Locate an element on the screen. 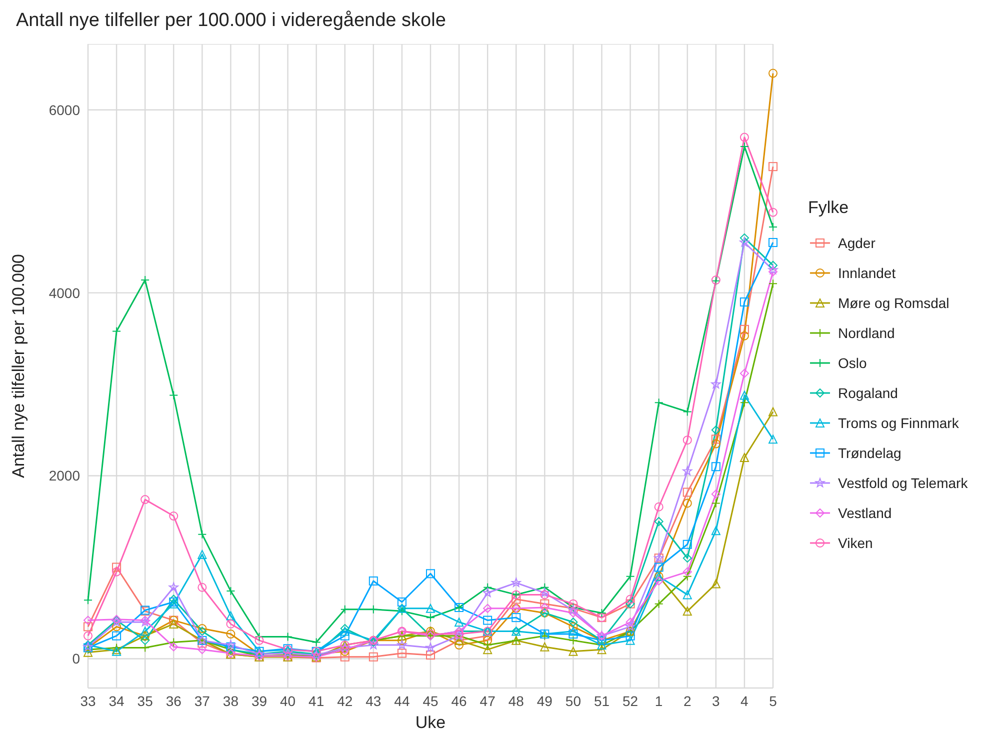 The height and width of the screenshot is (746, 995). legend-label: Agder is located at coordinates (857, 243).